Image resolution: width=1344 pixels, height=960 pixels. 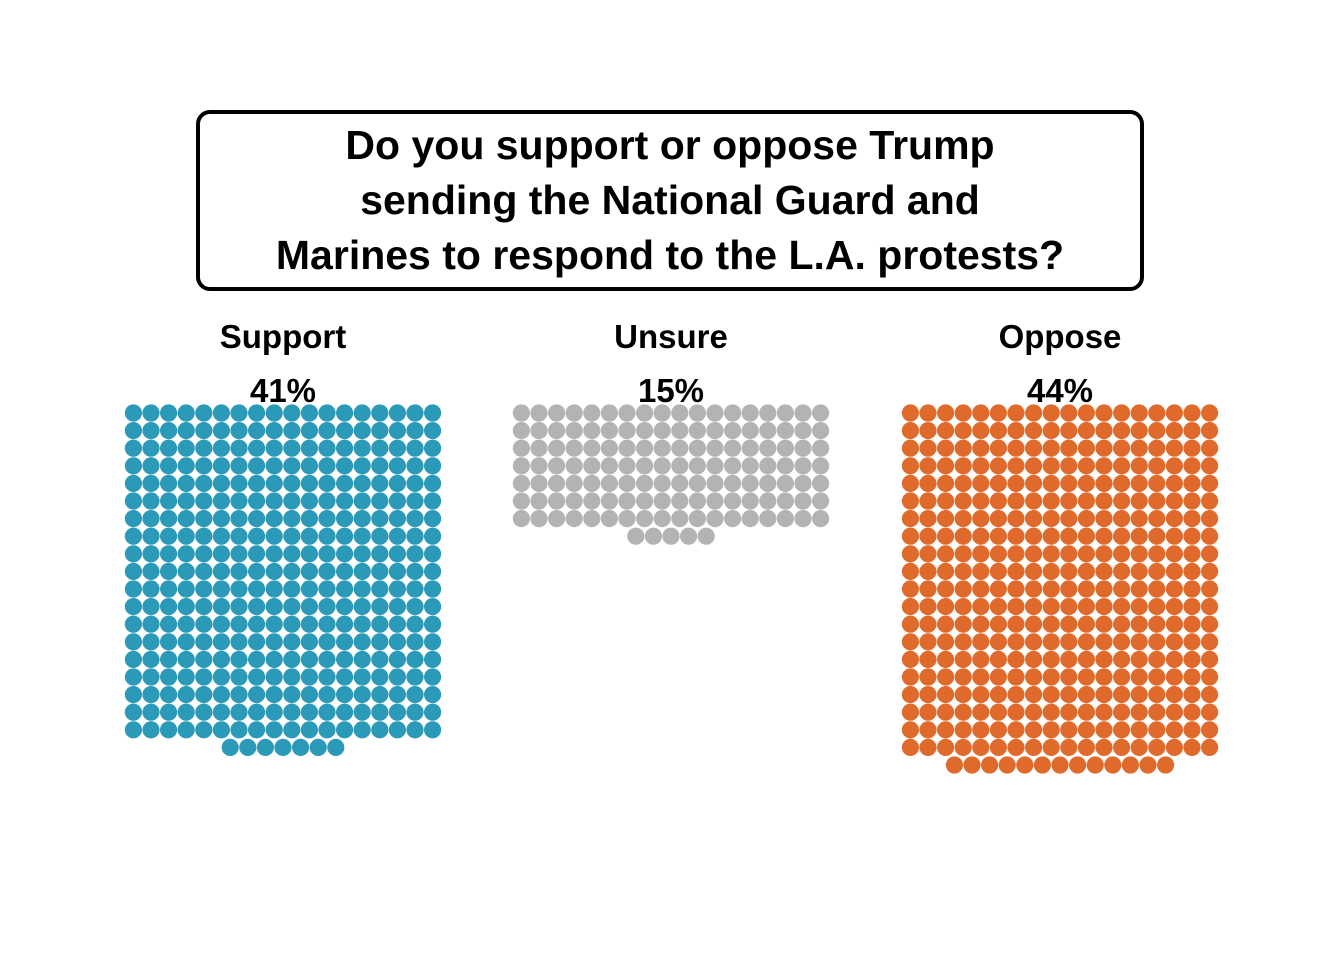 I want to click on group-oppose: Oppose 44%, so click(x=1060, y=546).